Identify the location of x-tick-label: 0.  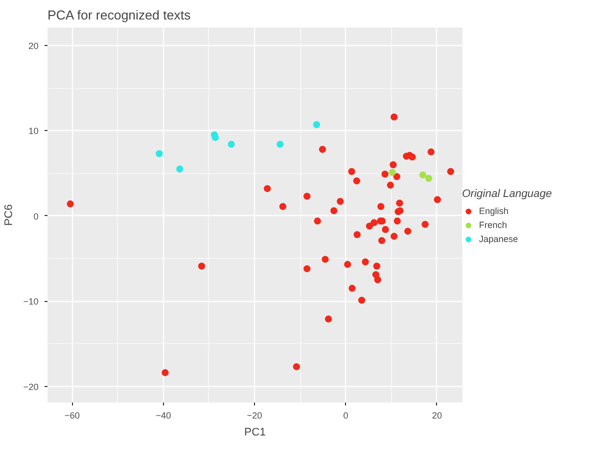
(345, 415).